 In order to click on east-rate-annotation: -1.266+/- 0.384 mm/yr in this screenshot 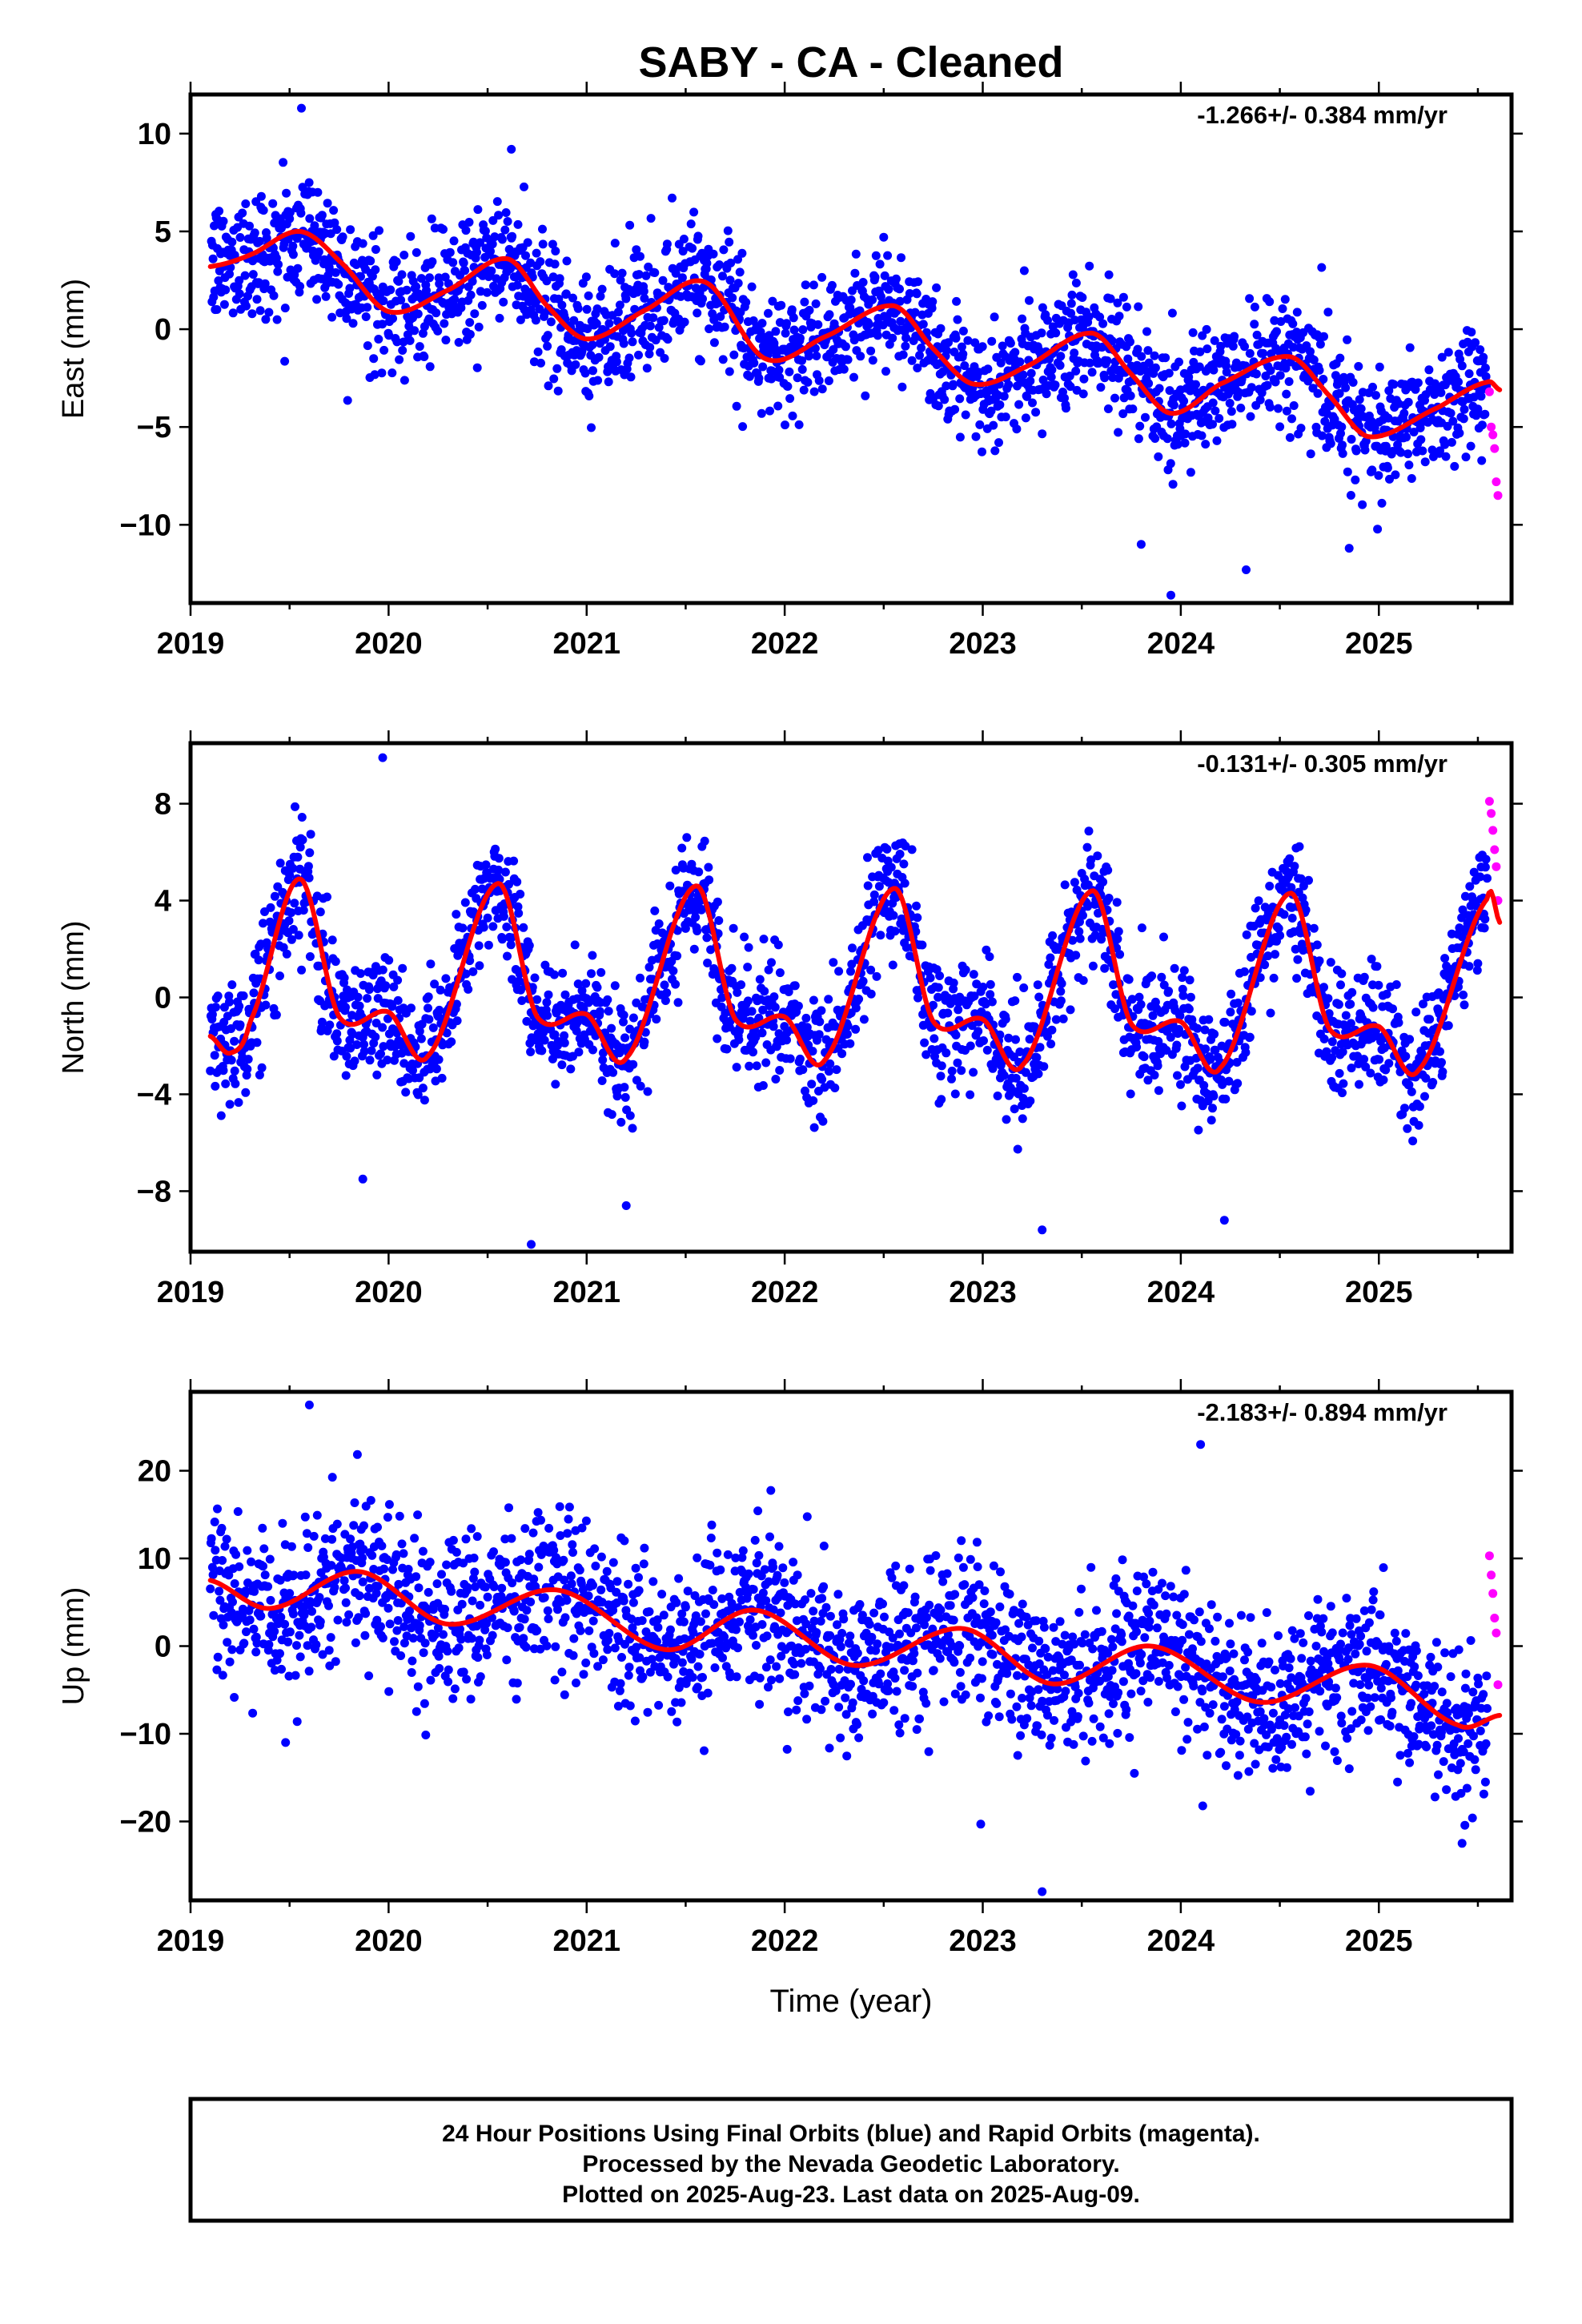, I will do `click(1322, 115)`.